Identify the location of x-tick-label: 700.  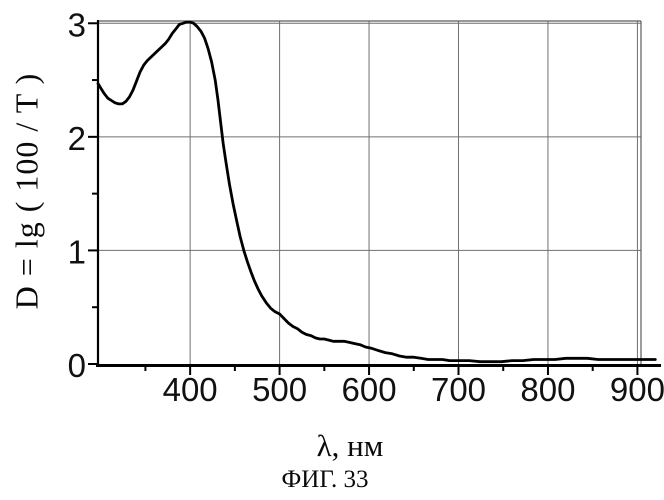
(458, 389).